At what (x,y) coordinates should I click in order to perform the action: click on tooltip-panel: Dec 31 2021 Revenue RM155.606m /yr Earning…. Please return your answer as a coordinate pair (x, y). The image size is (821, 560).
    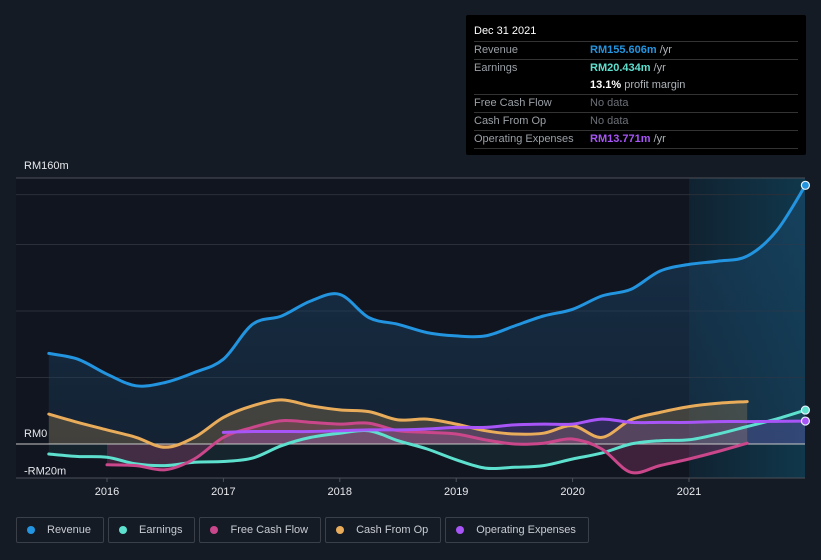
    Looking at the image, I should click on (636, 85).